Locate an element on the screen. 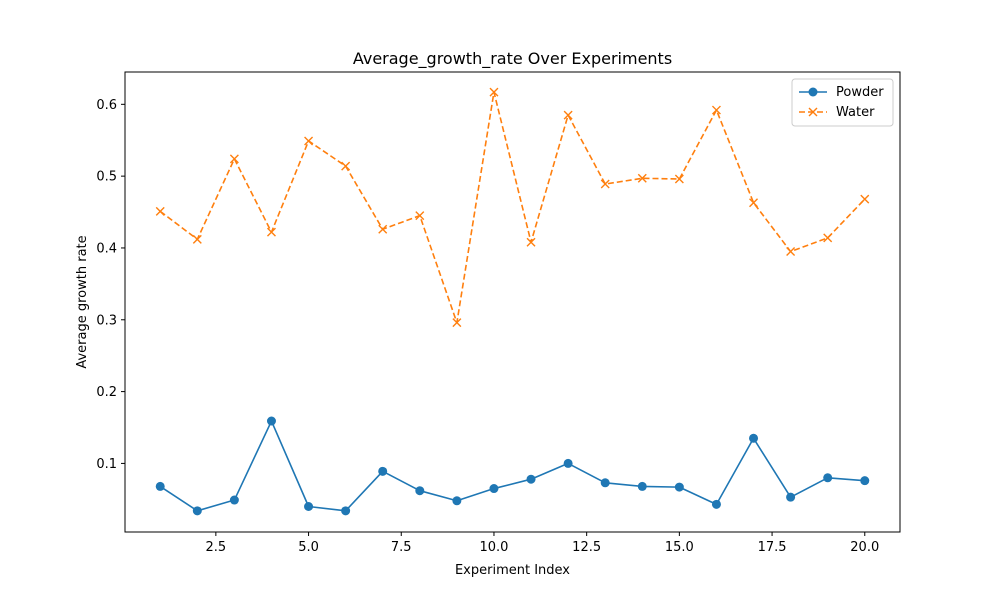  x-axis: 2.5 5.0 7.5 10.0 12.5 15.0 17.5 20.0 is located at coordinates (542, 543).